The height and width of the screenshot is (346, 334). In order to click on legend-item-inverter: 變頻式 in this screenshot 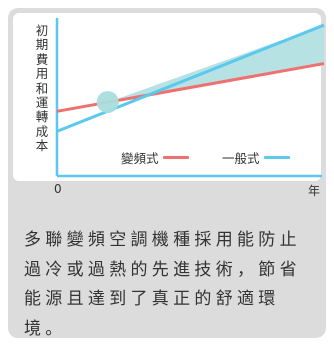, I will do `click(155, 157)`.